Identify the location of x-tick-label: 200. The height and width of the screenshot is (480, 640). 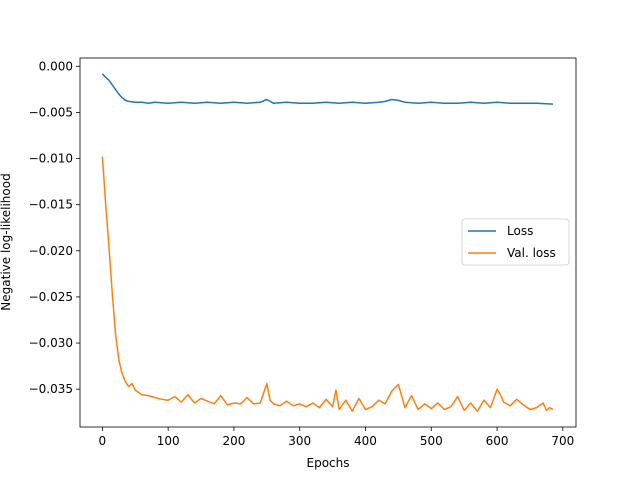
(233, 441).